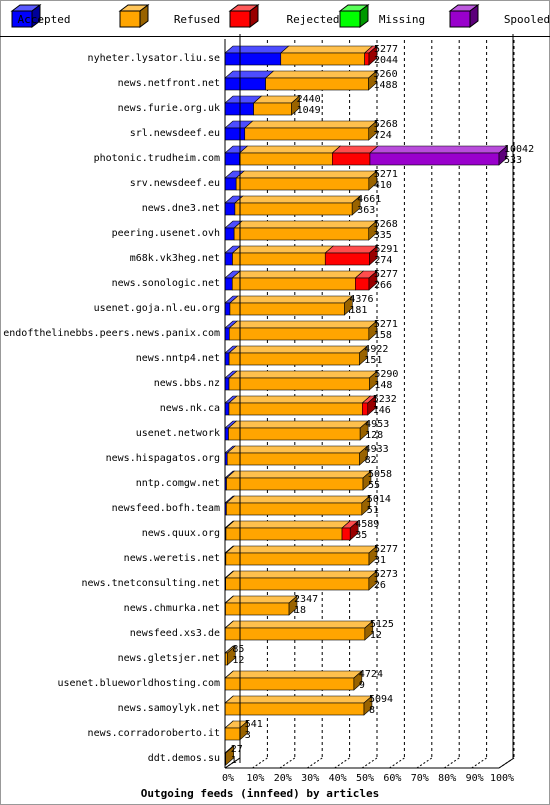  What do you see at coordinates (383, 185) in the screenshot?
I see `value-accepted: 410` at bounding box center [383, 185].